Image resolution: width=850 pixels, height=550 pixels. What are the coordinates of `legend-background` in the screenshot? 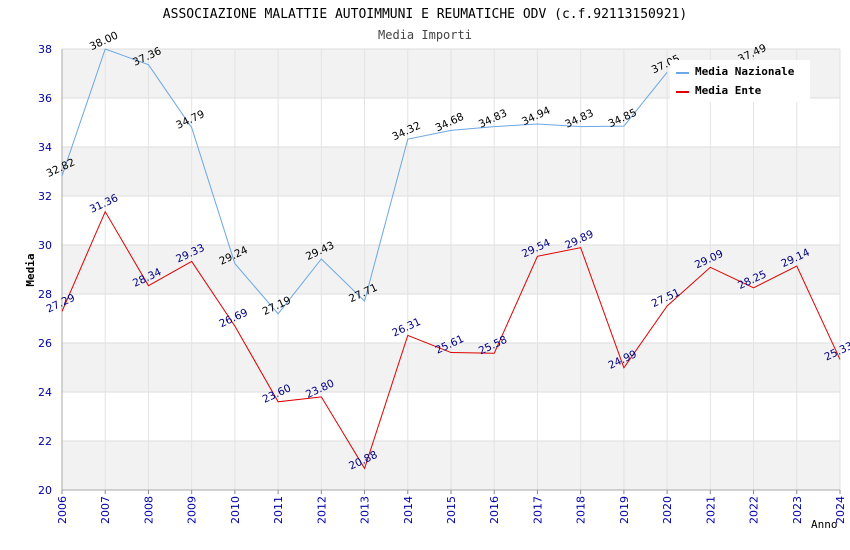 It's located at (740, 81).